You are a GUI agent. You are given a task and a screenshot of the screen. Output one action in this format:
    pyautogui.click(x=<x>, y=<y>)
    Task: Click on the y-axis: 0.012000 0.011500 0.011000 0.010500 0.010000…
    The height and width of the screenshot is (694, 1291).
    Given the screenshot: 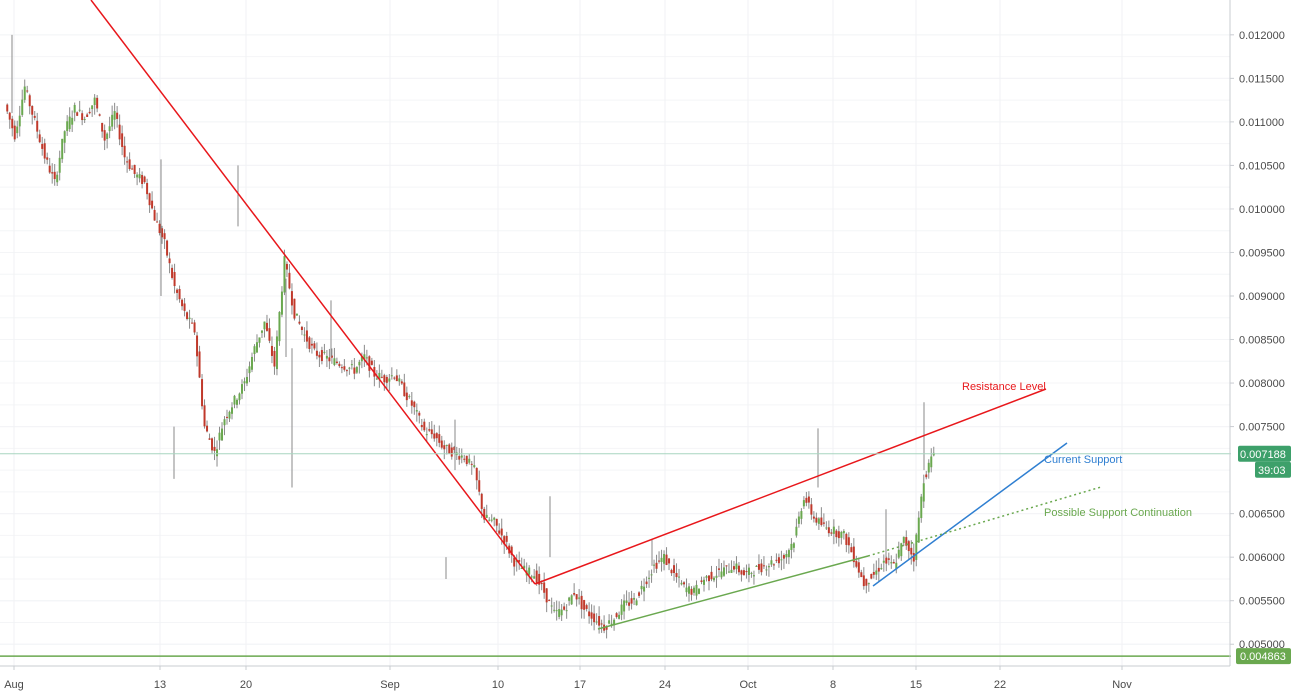 What is the action you would take?
    pyautogui.click(x=1260, y=347)
    